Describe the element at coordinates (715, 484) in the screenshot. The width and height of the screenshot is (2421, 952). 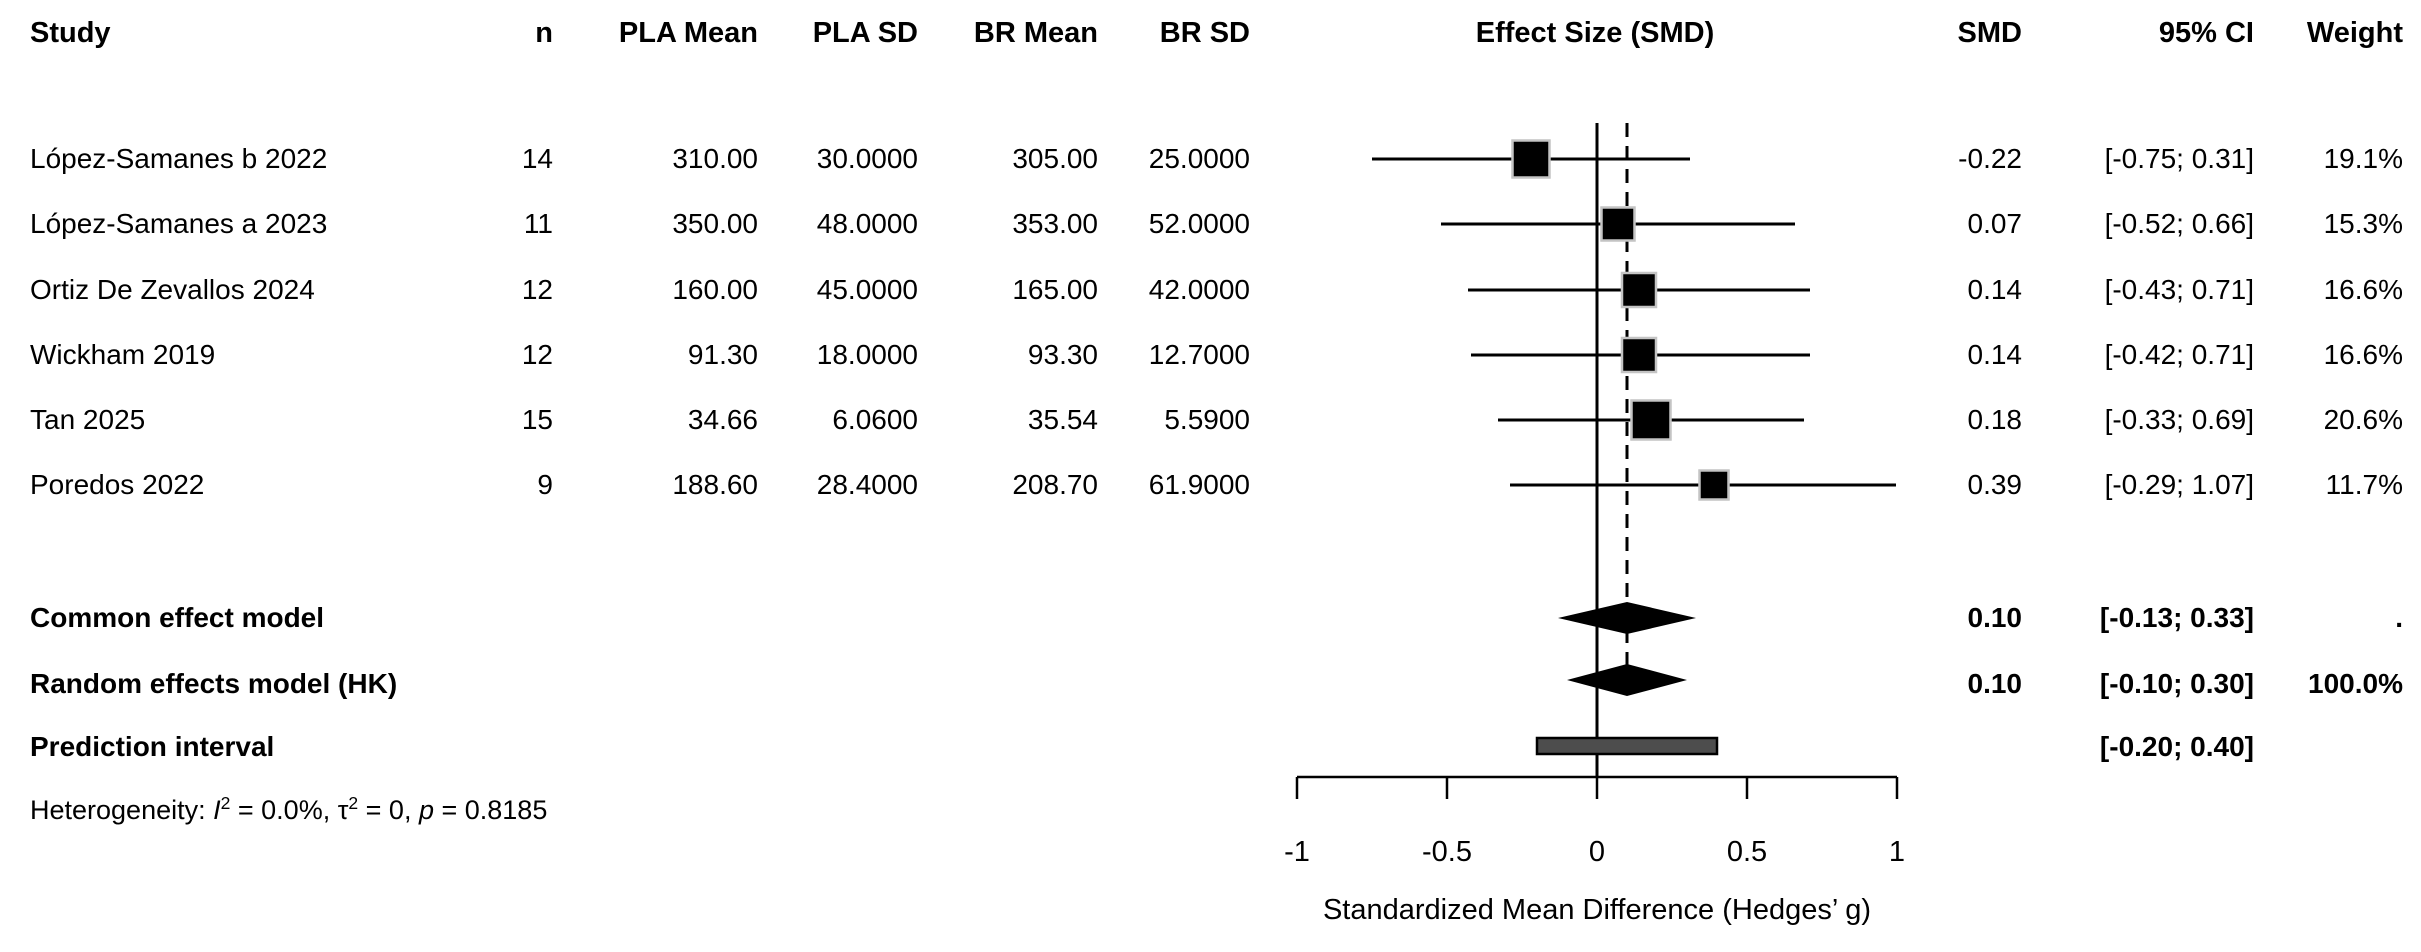
I see `study-row-5-pla-mean: 188.60` at that location.